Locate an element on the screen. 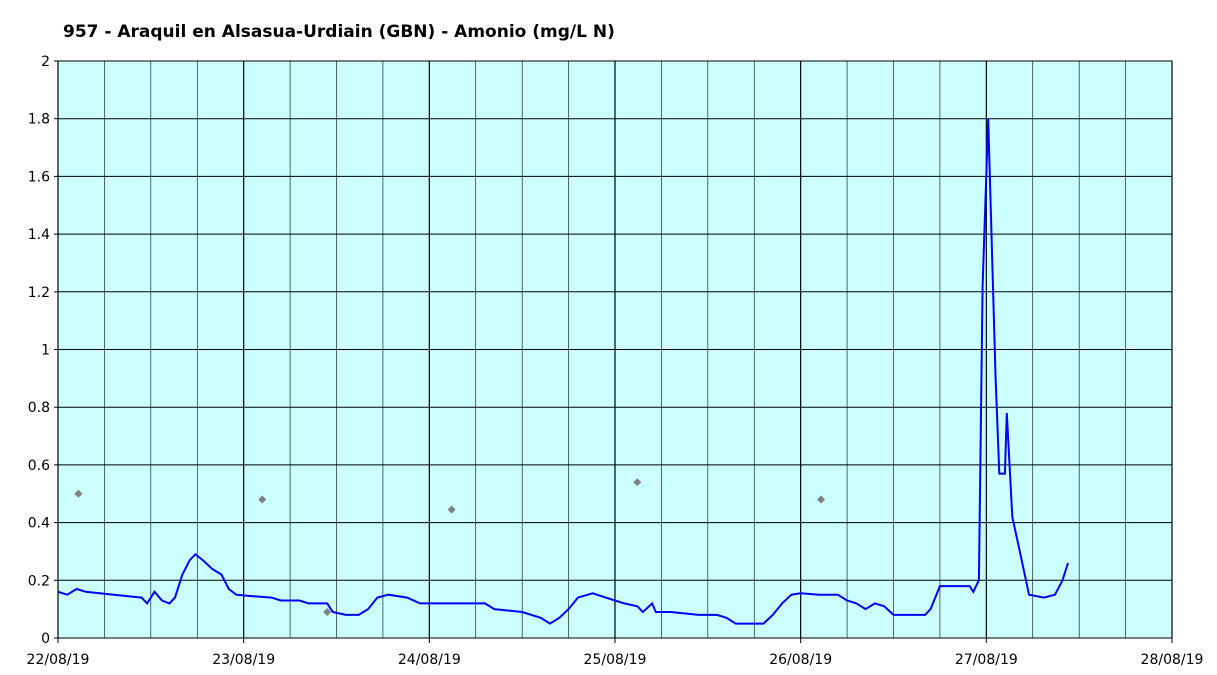  y-tick-label: 0 is located at coordinates (45, 639).